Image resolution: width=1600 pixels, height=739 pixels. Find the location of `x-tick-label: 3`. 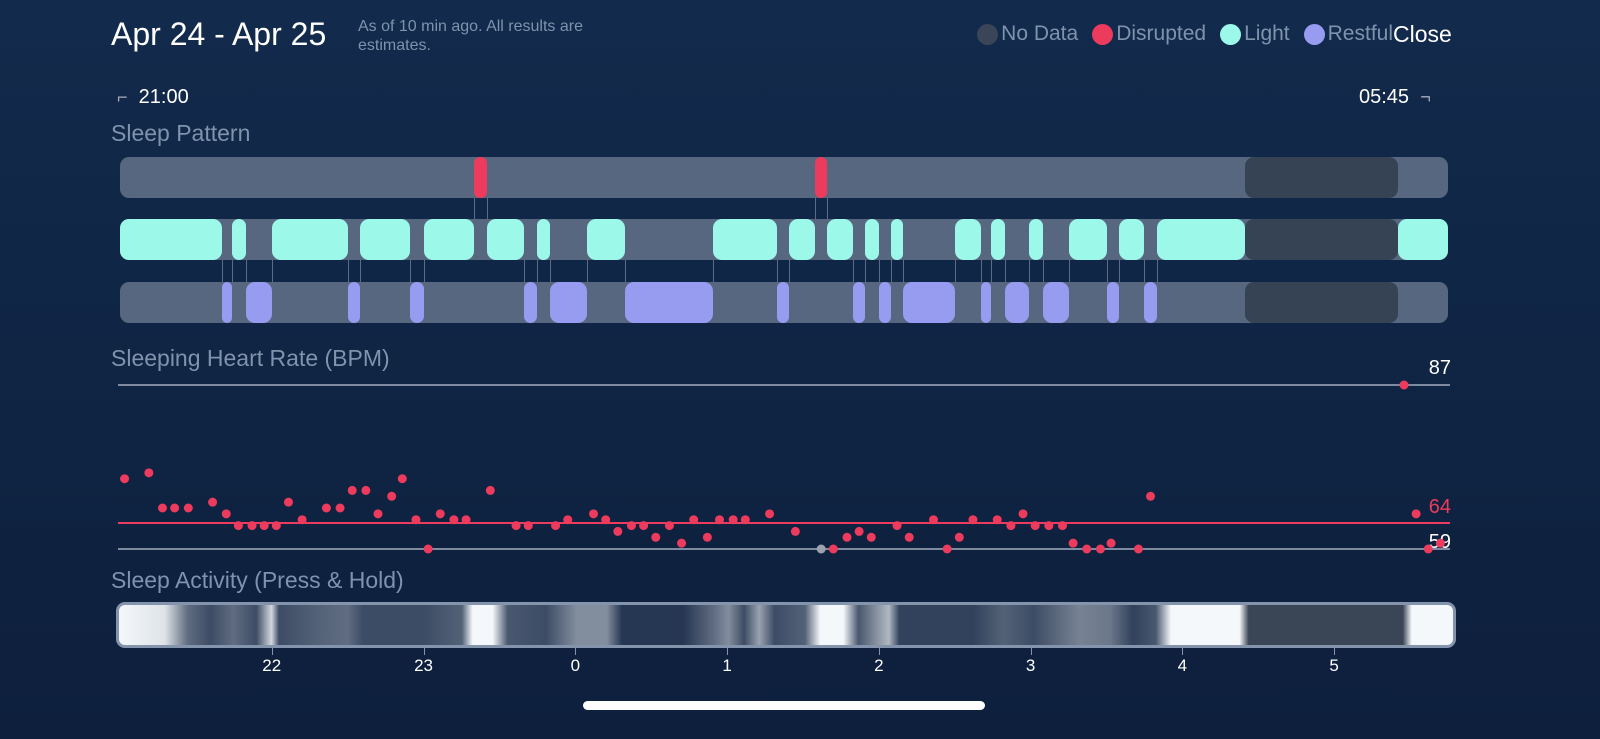

x-tick-label: 3 is located at coordinates (1030, 665).